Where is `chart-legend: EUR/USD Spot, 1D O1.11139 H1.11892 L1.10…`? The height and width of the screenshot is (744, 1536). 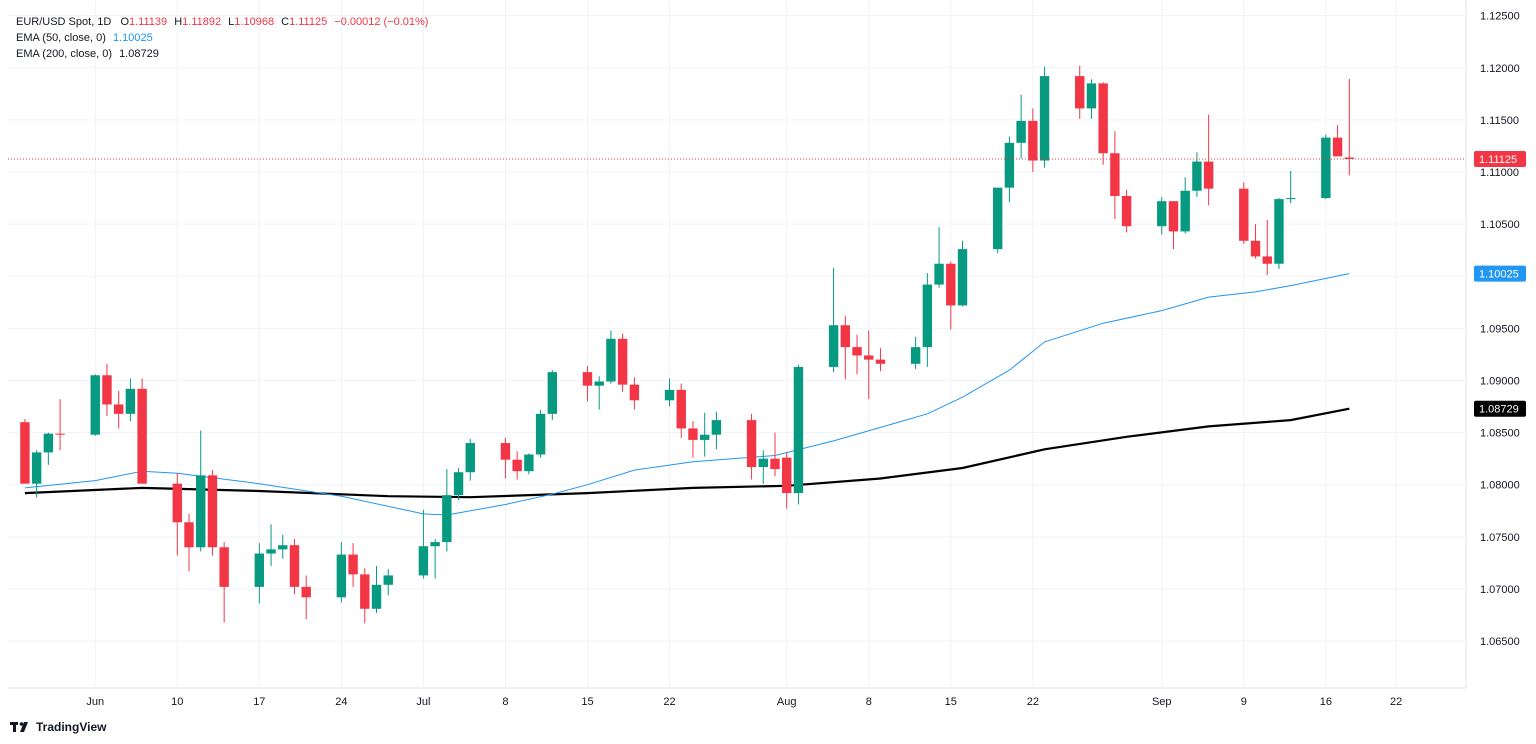
chart-legend: EUR/USD Spot, 1D O1.11139 H1.11892 L1.10… is located at coordinates (224, 38).